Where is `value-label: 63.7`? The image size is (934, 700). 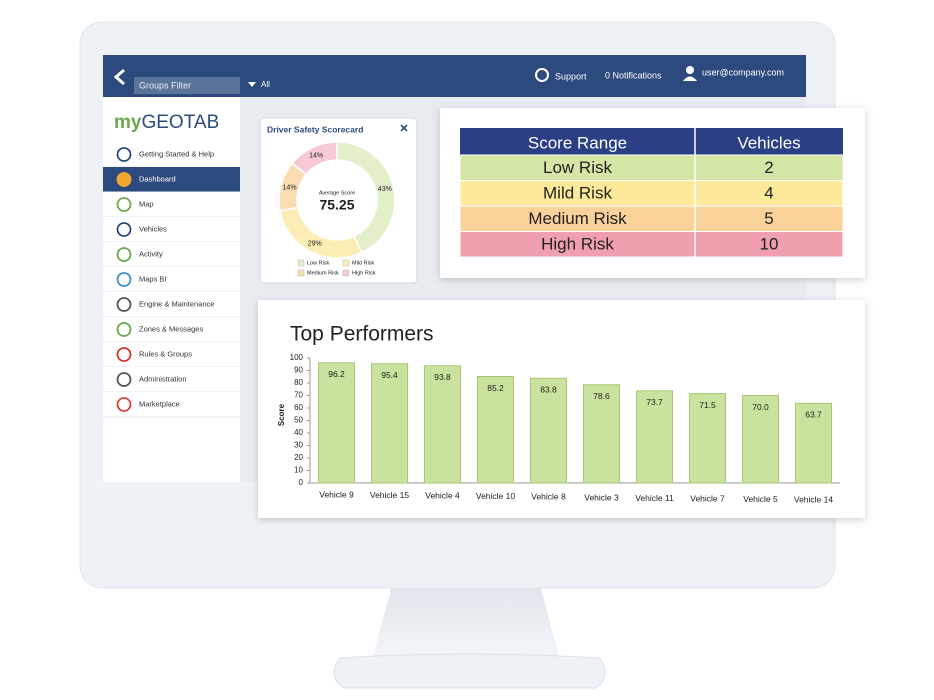 value-label: 63.7 is located at coordinates (813, 415).